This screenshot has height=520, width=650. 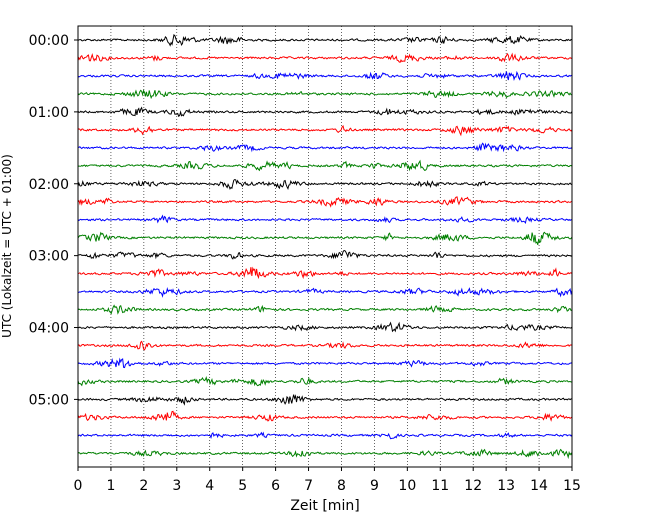 What do you see at coordinates (49, 329) in the screenshot?
I see `y-tick-label: 04:00` at bounding box center [49, 329].